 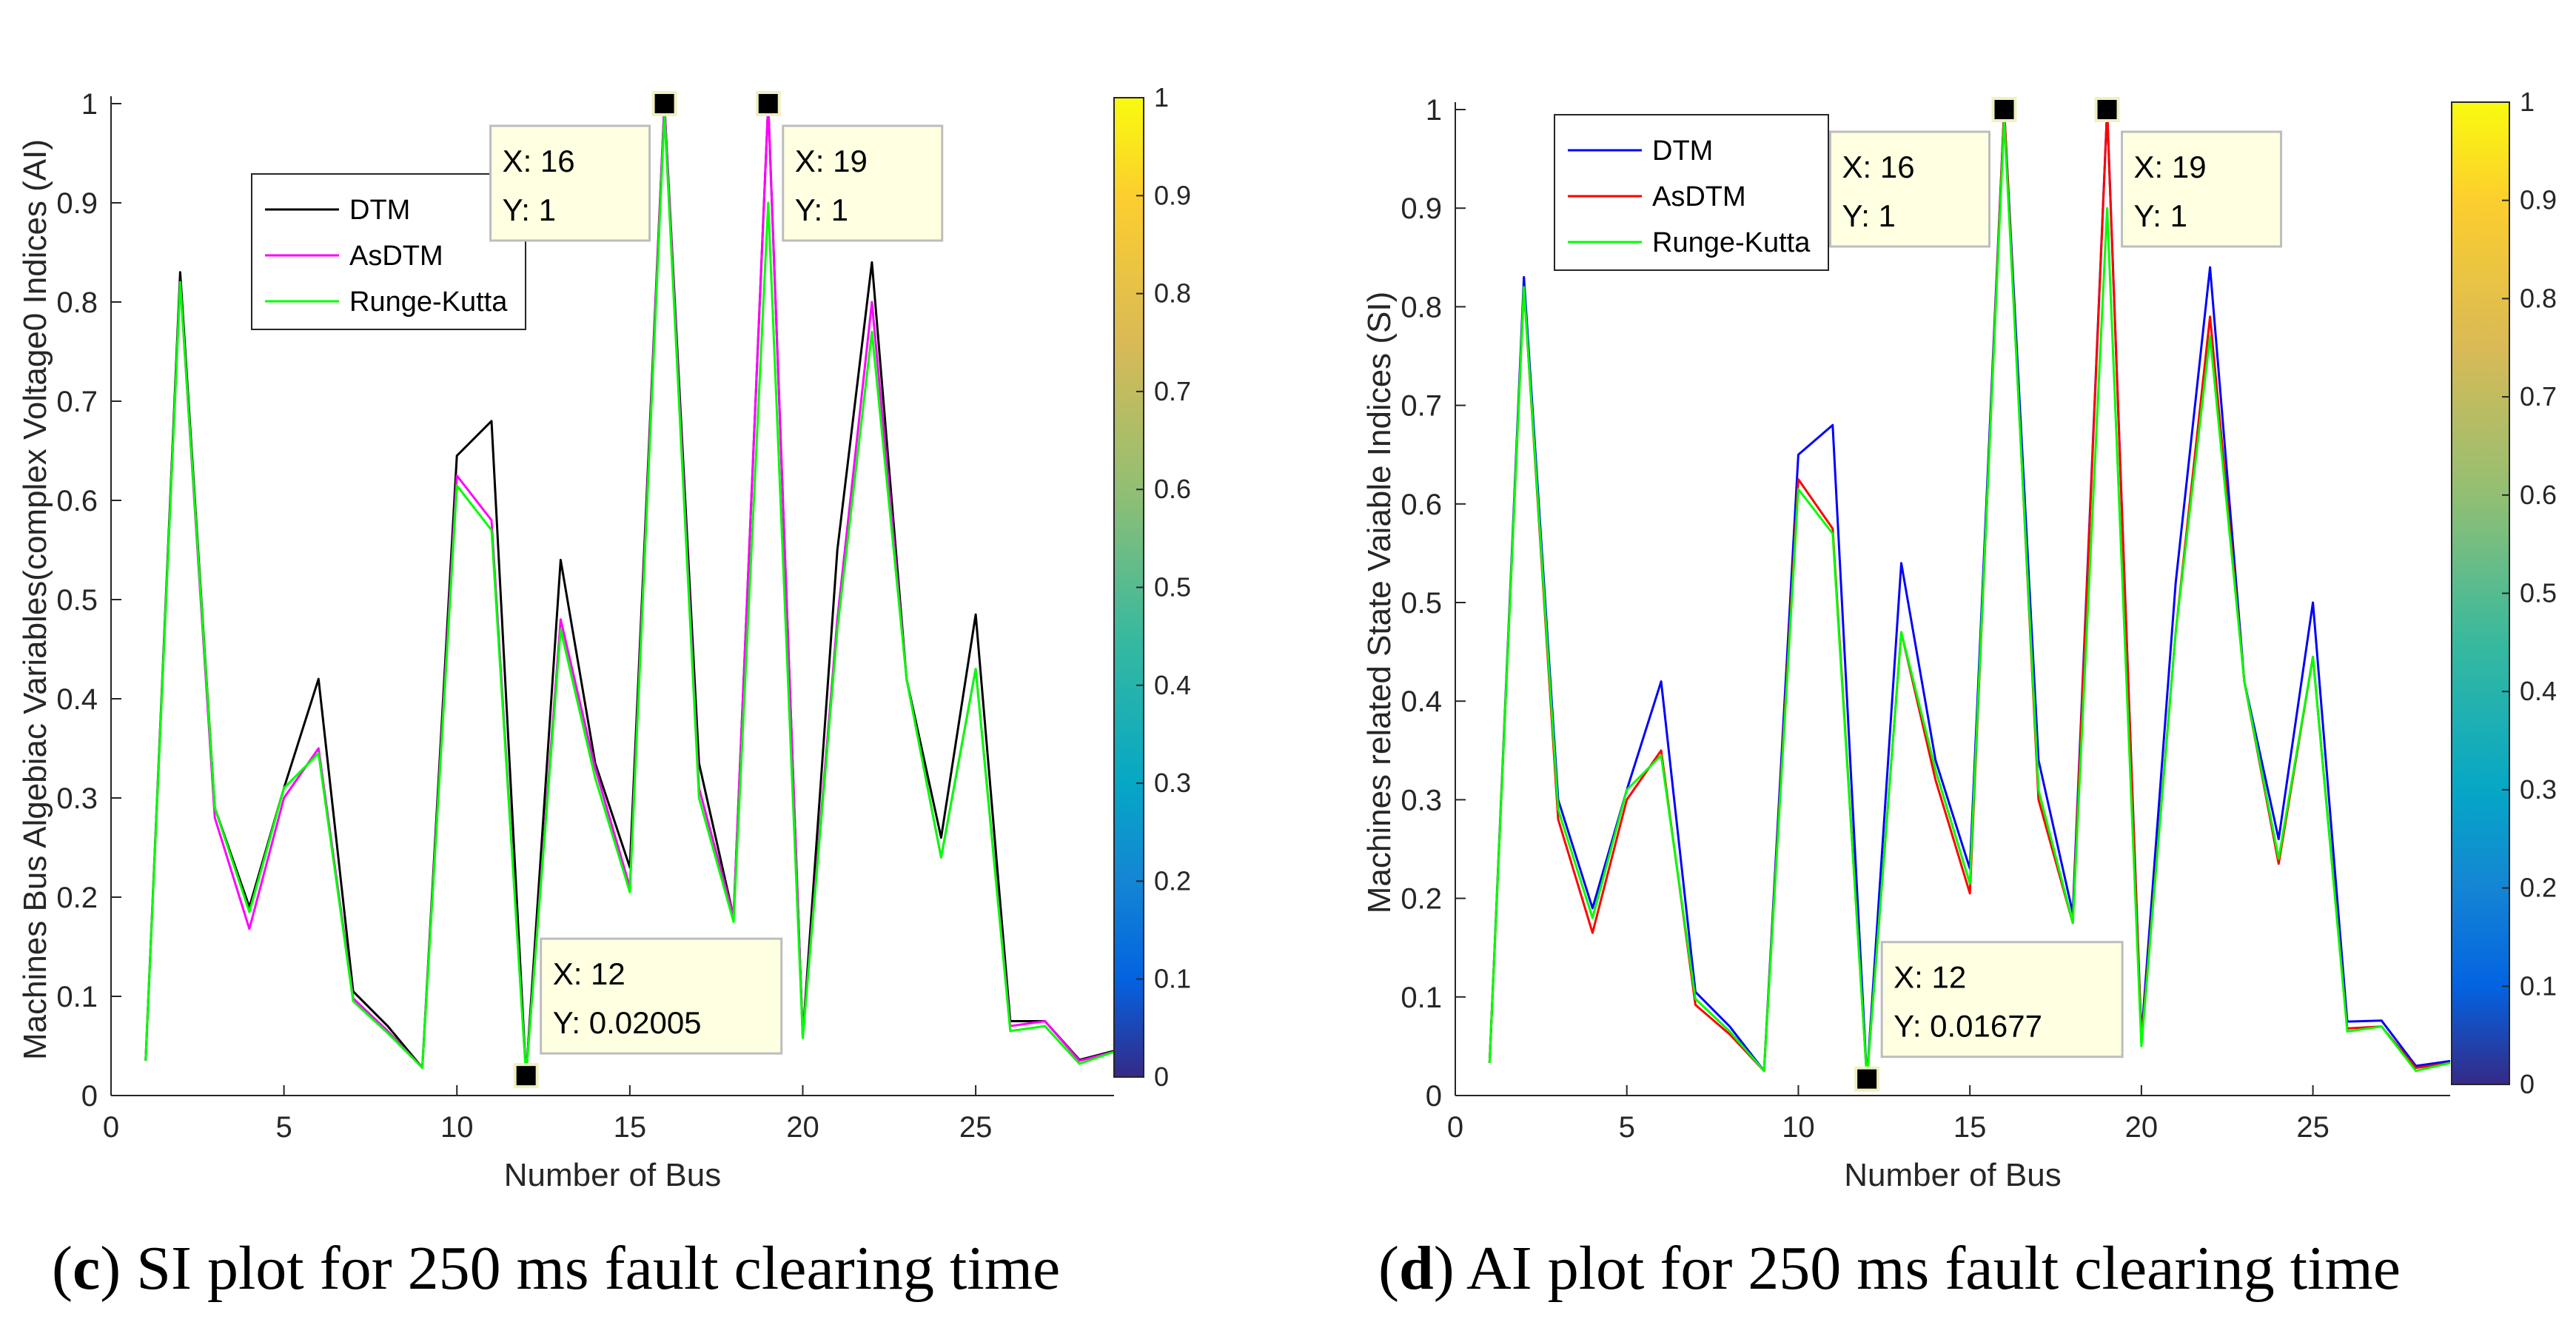 What do you see at coordinates (77, 302) in the screenshot?
I see `panel-c-y-tick-label: 0.8` at bounding box center [77, 302].